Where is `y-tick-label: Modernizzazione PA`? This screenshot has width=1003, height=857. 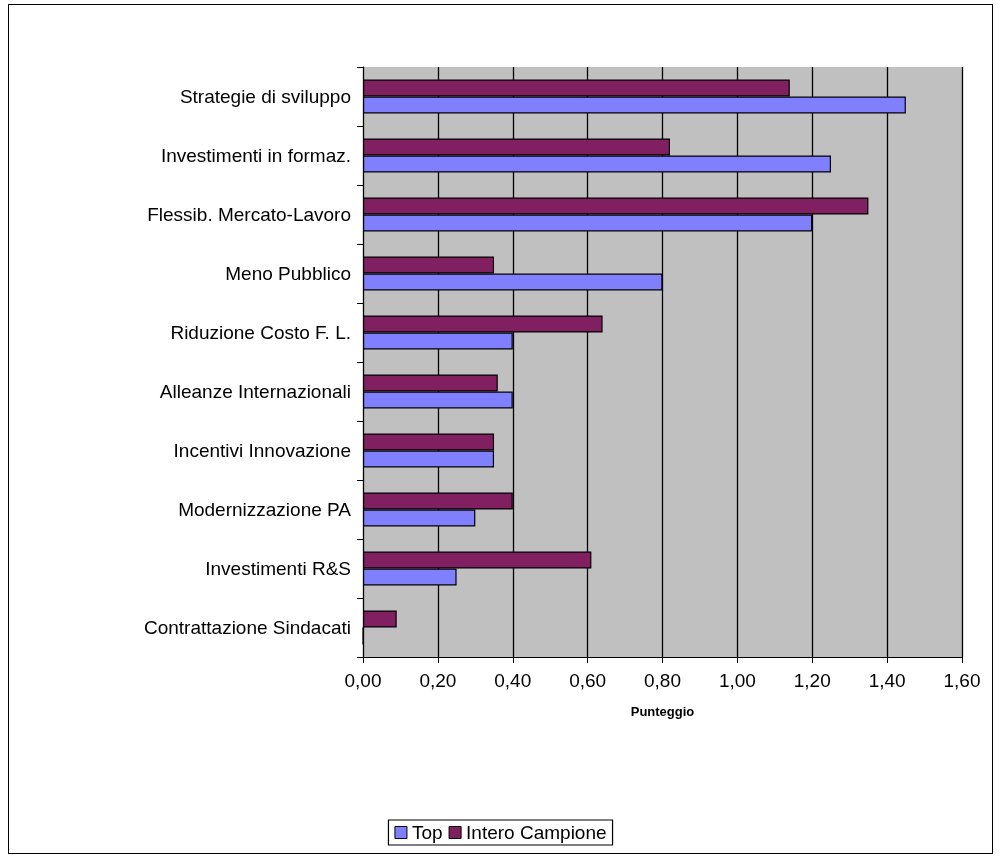
y-tick-label: Modernizzazione PA is located at coordinates (265, 509).